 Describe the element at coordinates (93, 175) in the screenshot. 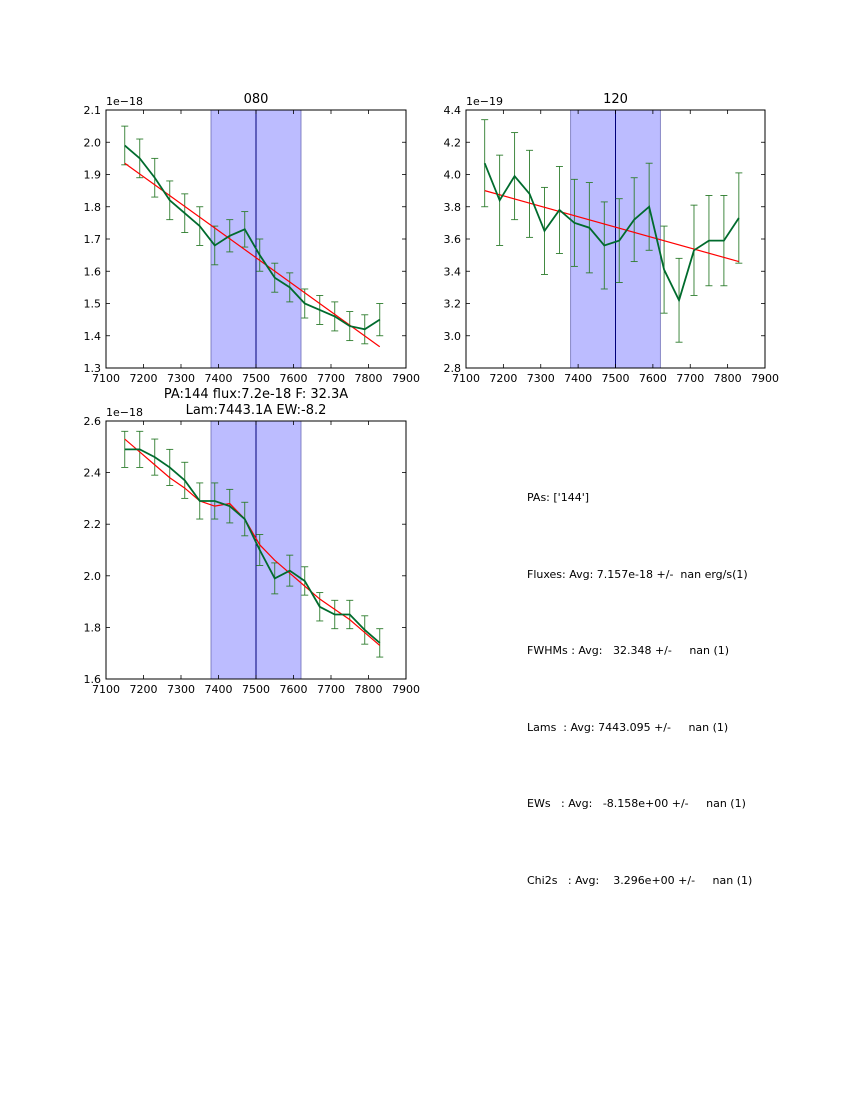

I see `y-tick-label: 1.9` at that location.